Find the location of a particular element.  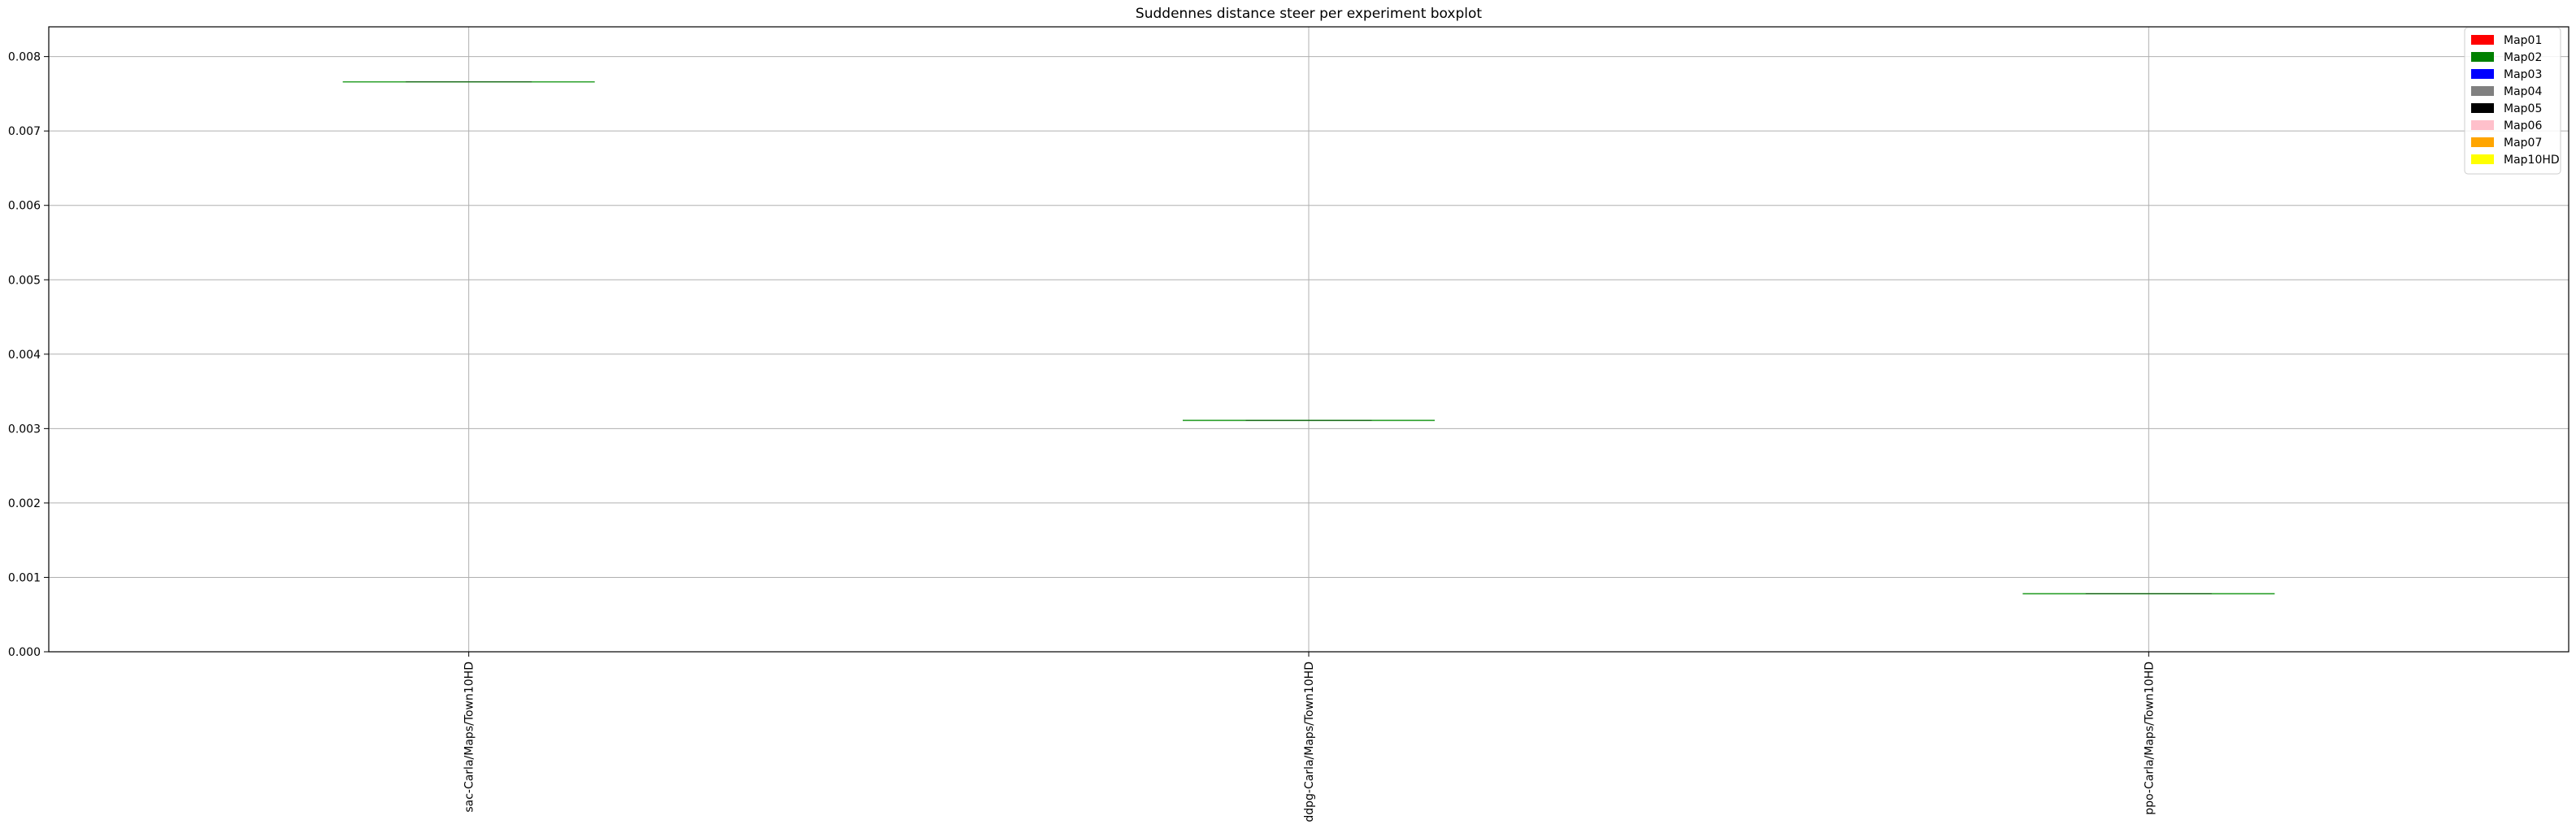

x-tick-label: ddpg-Carla/Maps/Town10HD is located at coordinates (1309, 742).